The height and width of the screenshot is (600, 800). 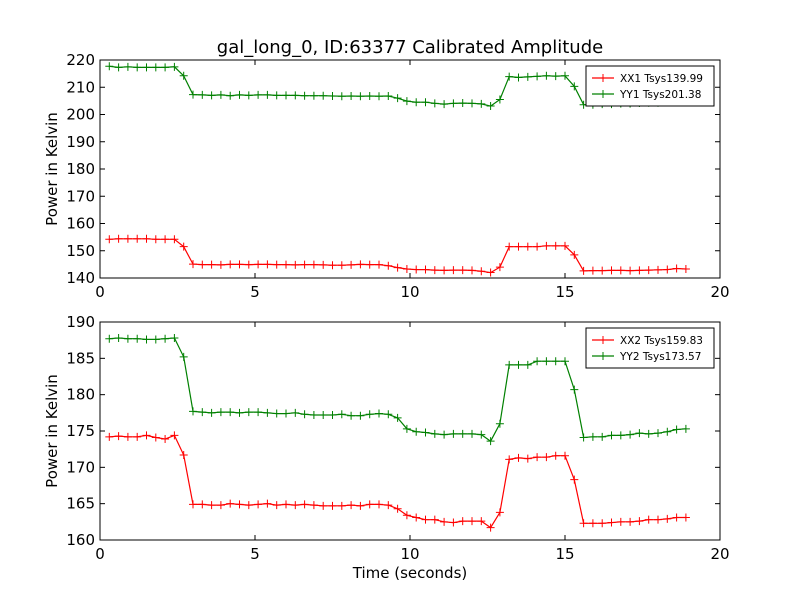 I want to click on x-tick-label: 10, so click(x=409, y=554).